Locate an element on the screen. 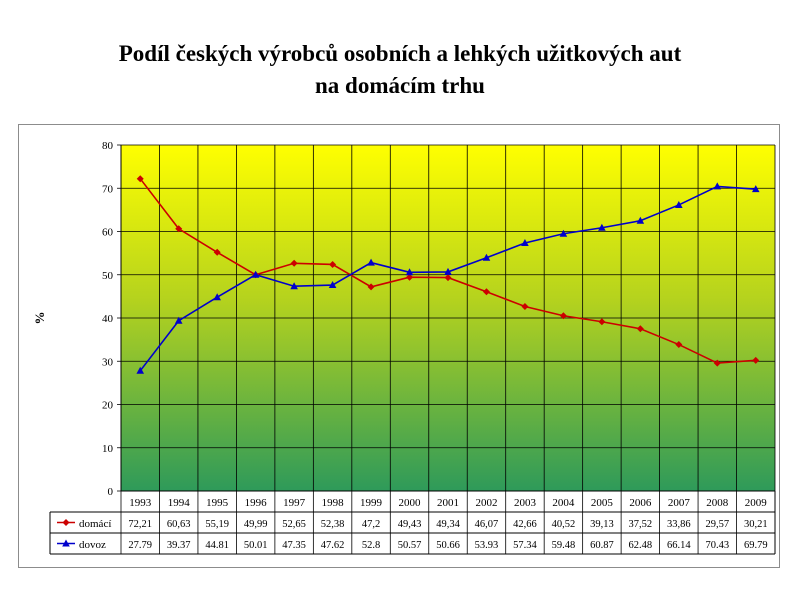 The height and width of the screenshot is (600, 800). data-label-dovoz: 53.93 is located at coordinates (487, 545).